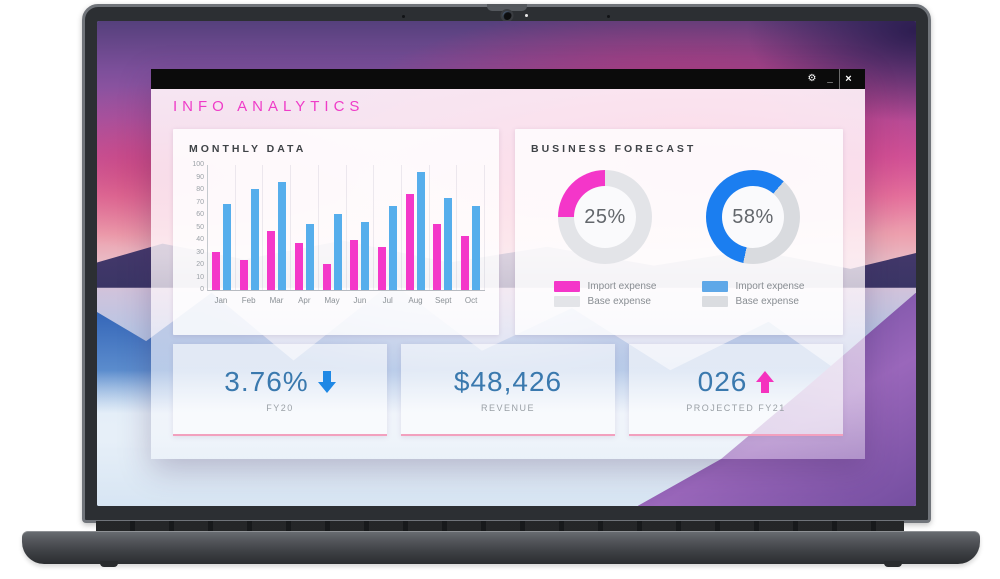 This screenshot has width=1000, height=579. Describe the element at coordinates (304, 300) in the screenshot. I see `x-tick-label: Apr` at that location.